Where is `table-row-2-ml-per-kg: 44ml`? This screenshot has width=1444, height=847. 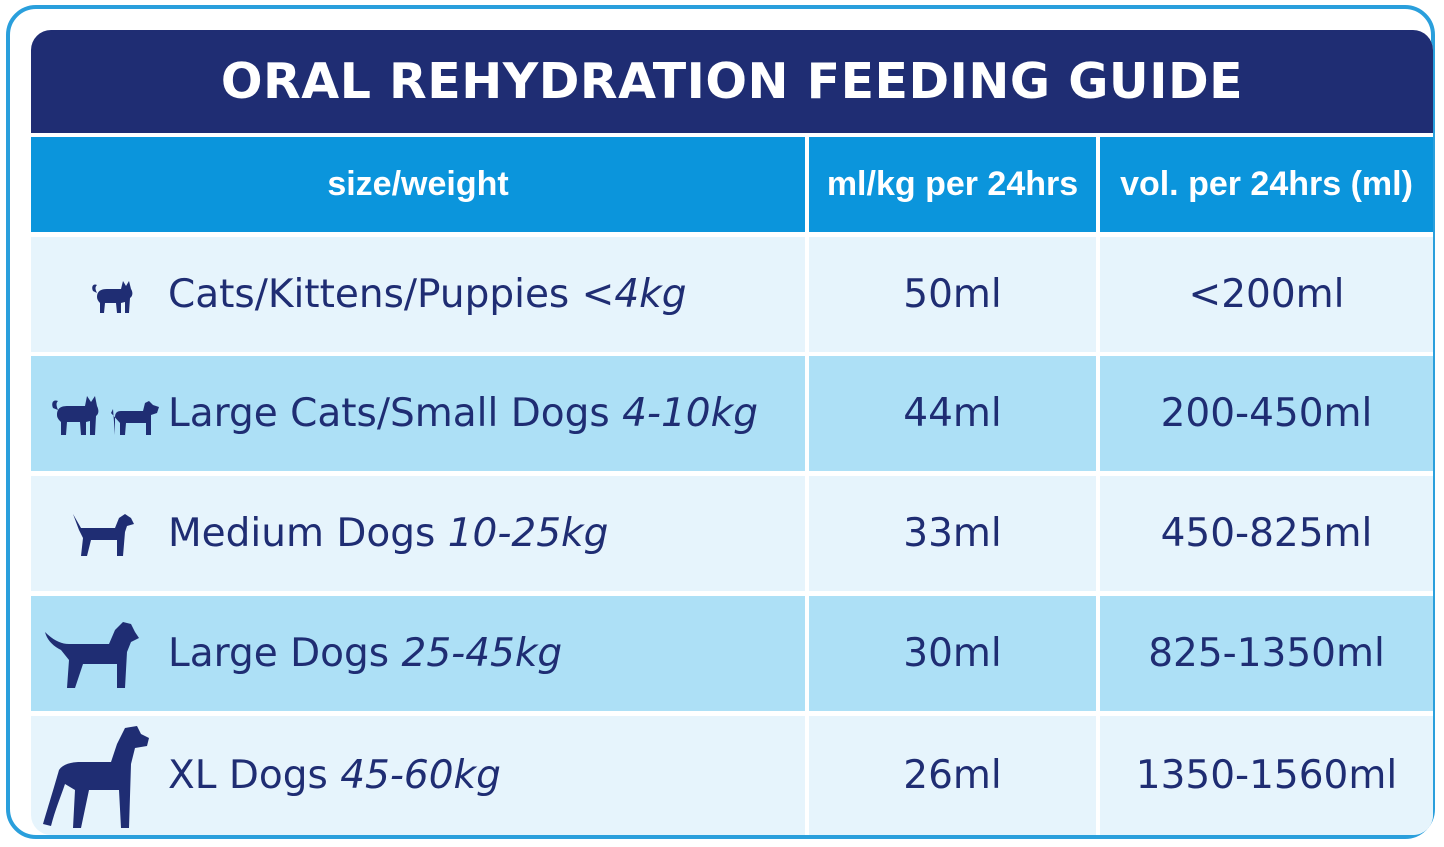 table-row-2-ml-per-kg: 44ml is located at coordinates (952, 413).